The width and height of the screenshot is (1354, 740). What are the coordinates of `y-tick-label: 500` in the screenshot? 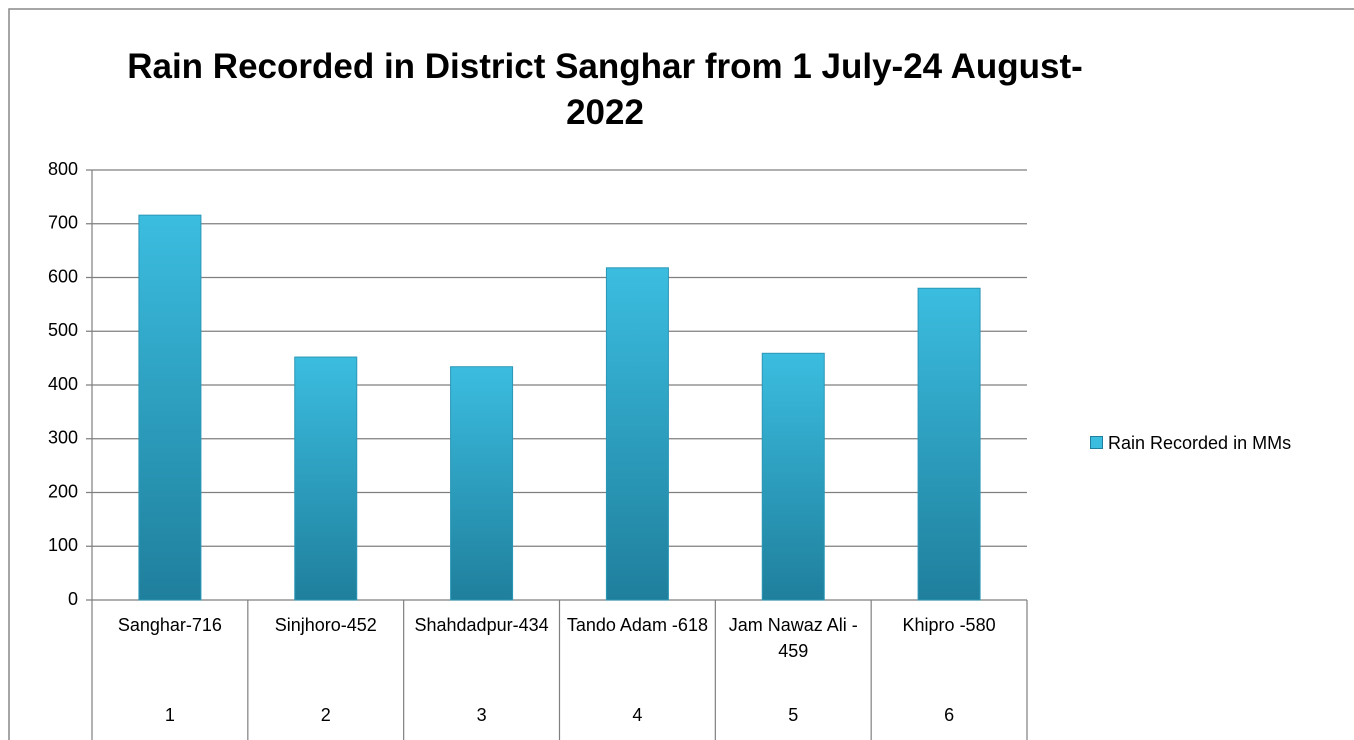 It's located at (63, 330).